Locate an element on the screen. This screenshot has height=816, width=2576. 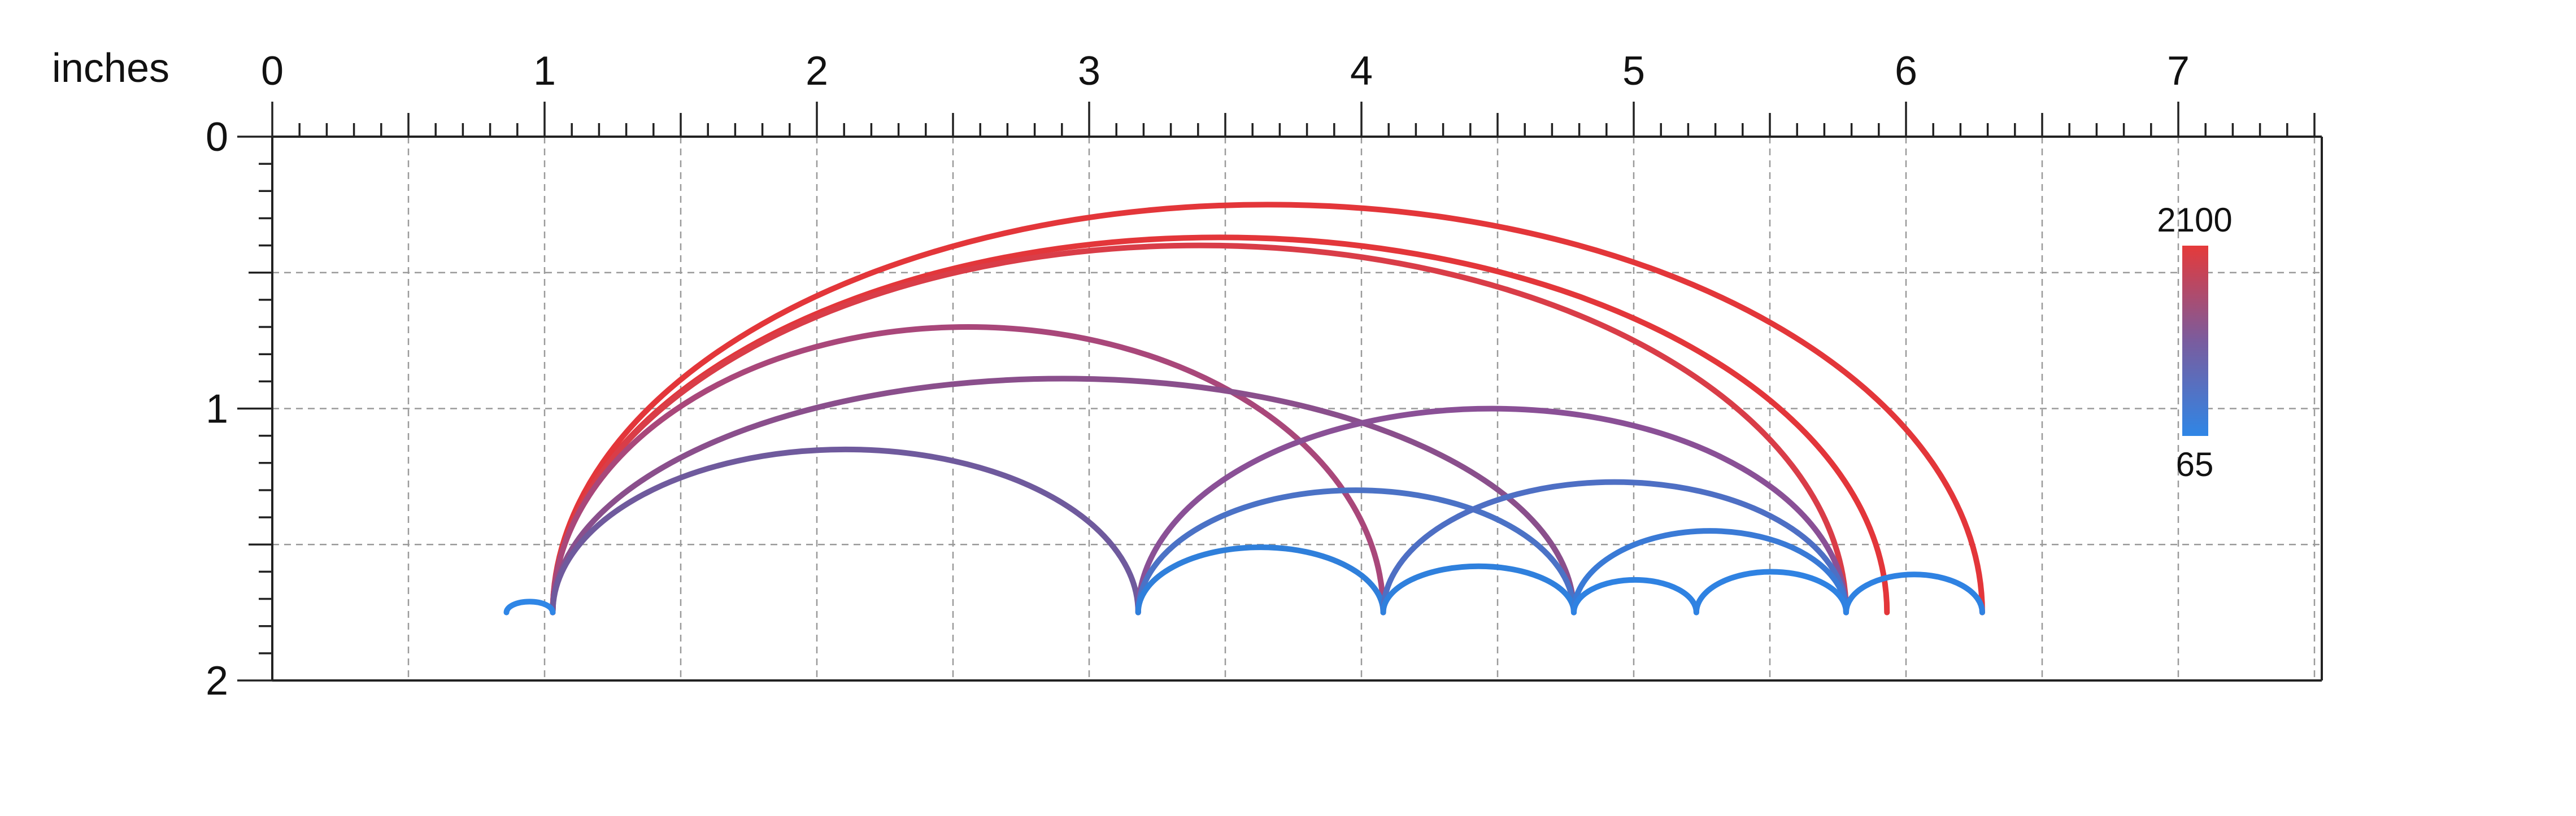
x-tick-label: 6 is located at coordinates (1906, 71).